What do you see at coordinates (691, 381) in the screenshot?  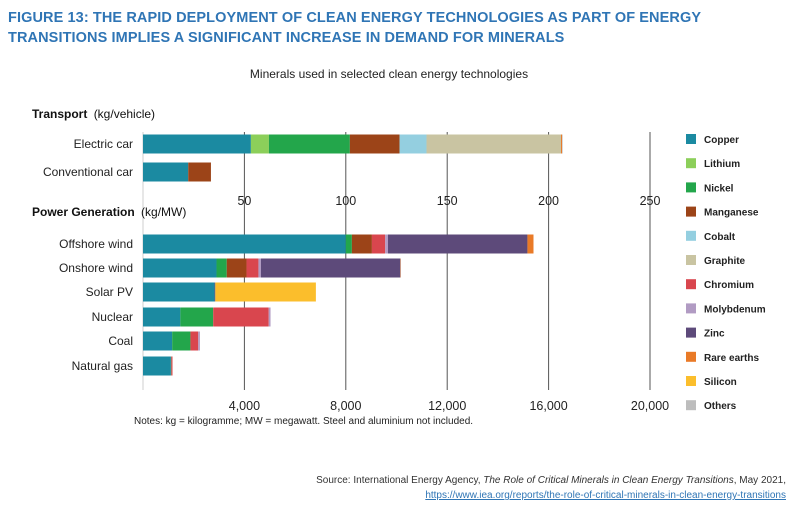 I see `legend-swatch-silicon` at bounding box center [691, 381].